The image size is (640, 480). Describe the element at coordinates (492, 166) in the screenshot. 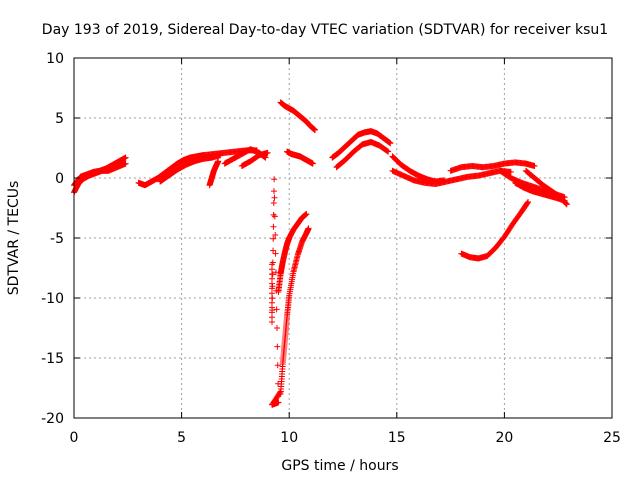

I see `series-arc-afternoon-c` at that location.